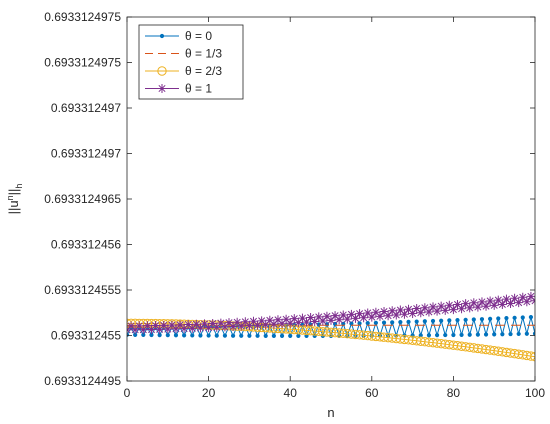 This screenshot has height=424, width=550. Describe the element at coordinates (330, 412) in the screenshot. I see `x-axis-title: n` at that location.